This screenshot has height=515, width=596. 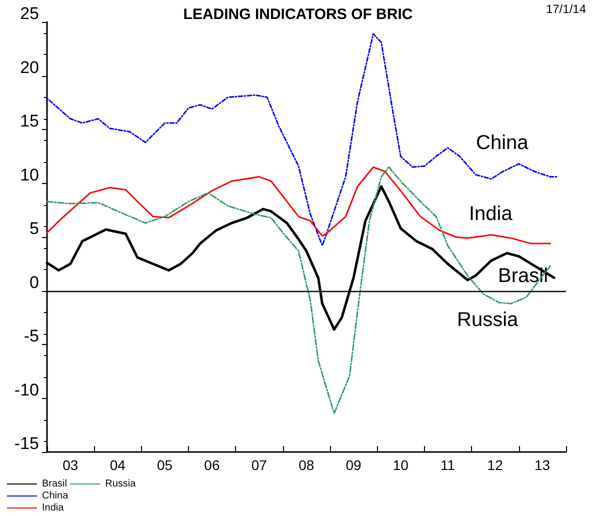 What do you see at coordinates (165, 465) in the screenshot?
I see `x-tick-label: 05` at bounding box center [165, 465].